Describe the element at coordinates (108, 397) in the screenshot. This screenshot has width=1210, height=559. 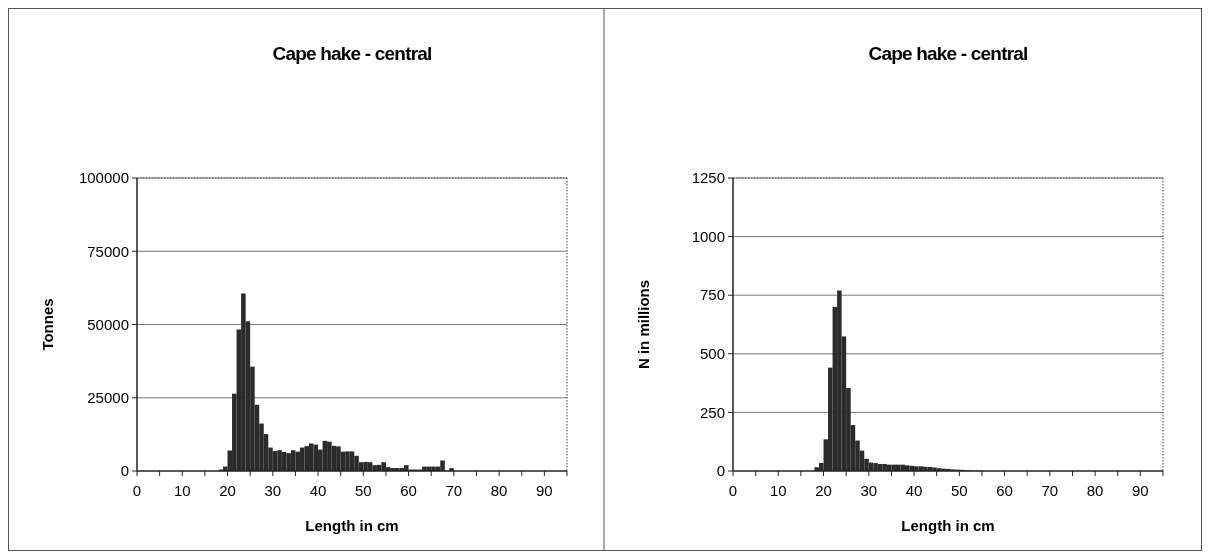
I see `y-tick-label: 25000` at that location.